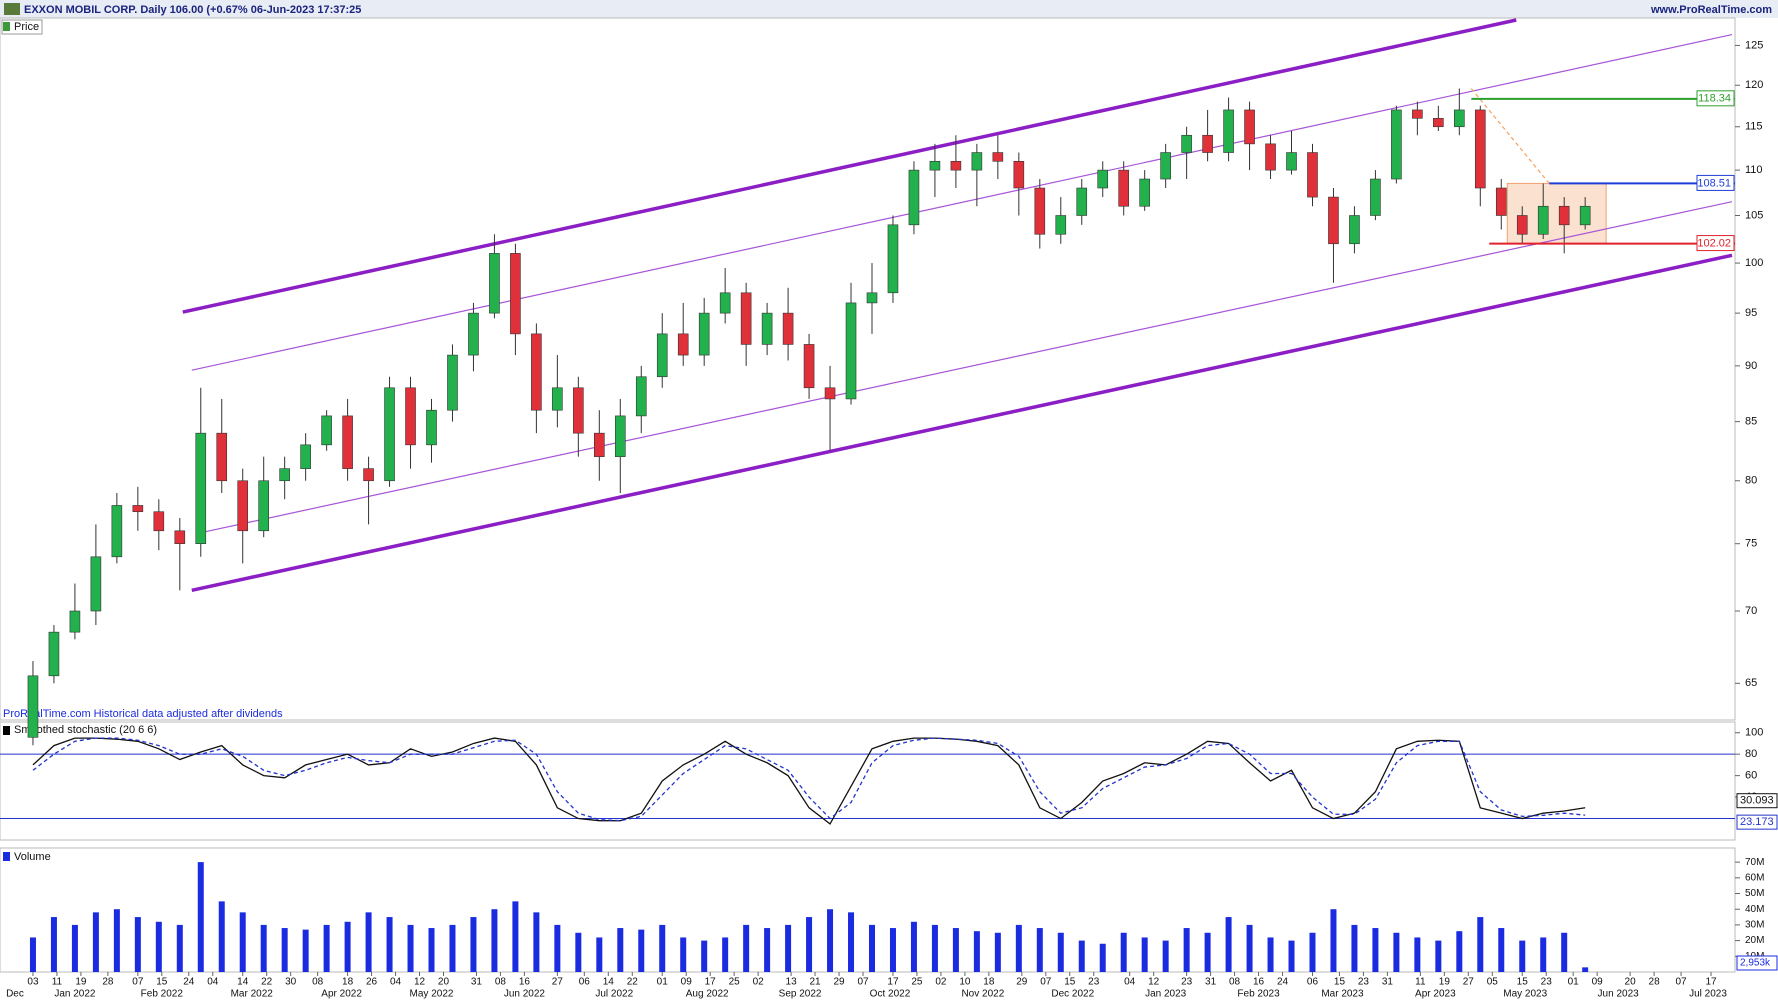 This screenshot has height=1000, width=1778. I want to click on value-label: 2,953k, so click(1755, 963).